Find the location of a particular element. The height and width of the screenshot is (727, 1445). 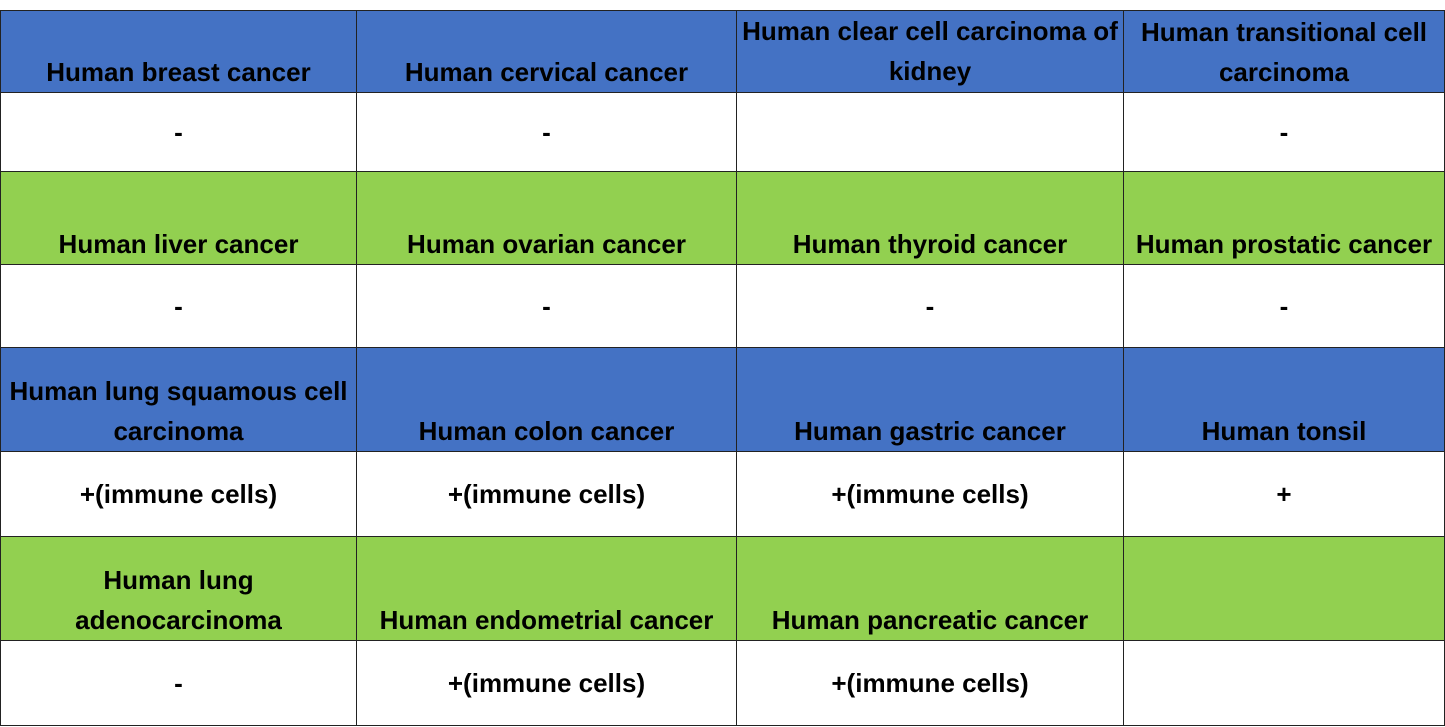

tissue-name: Human gastric cancer is located at coordinates (930, 399).